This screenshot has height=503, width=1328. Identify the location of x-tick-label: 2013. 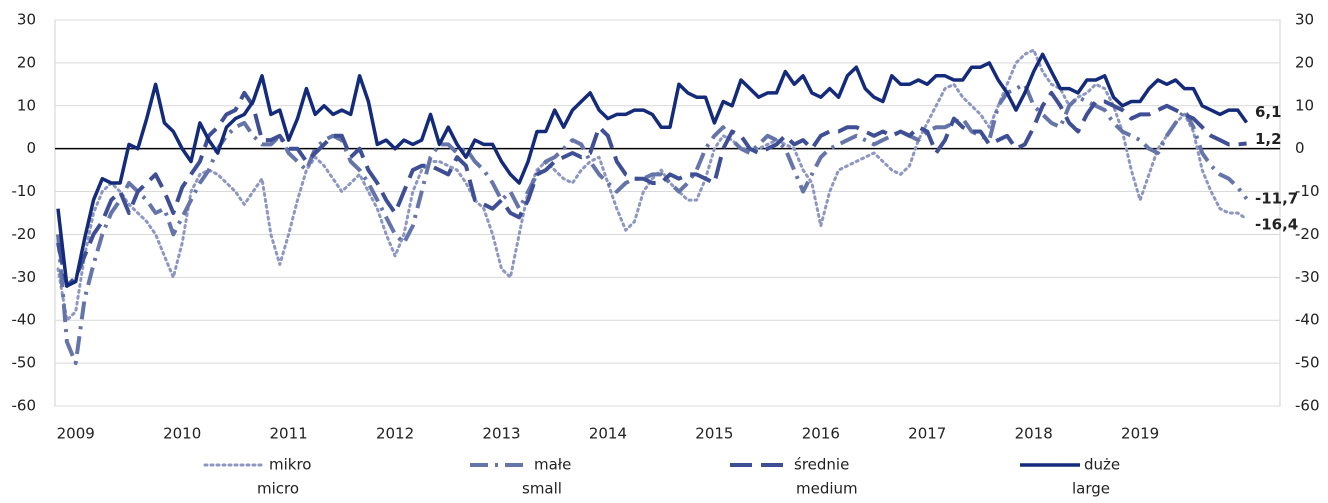
(501, 434).